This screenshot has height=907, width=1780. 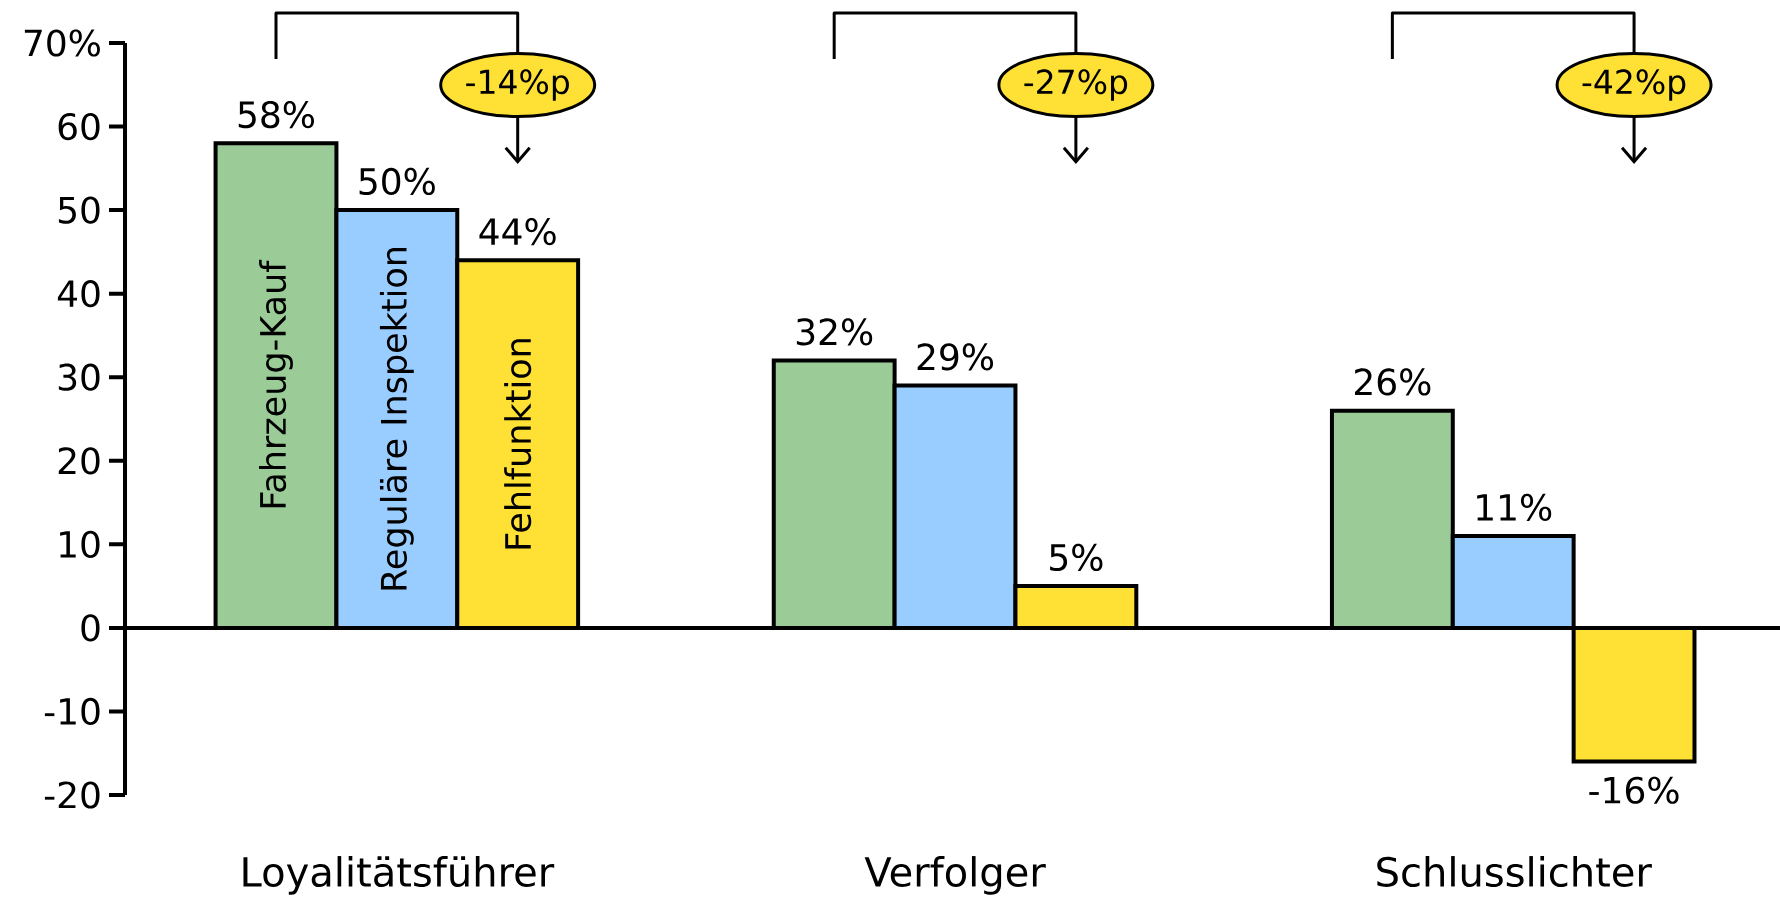 I want to click on y-tick-label: 30, so click(x=79, y=377).